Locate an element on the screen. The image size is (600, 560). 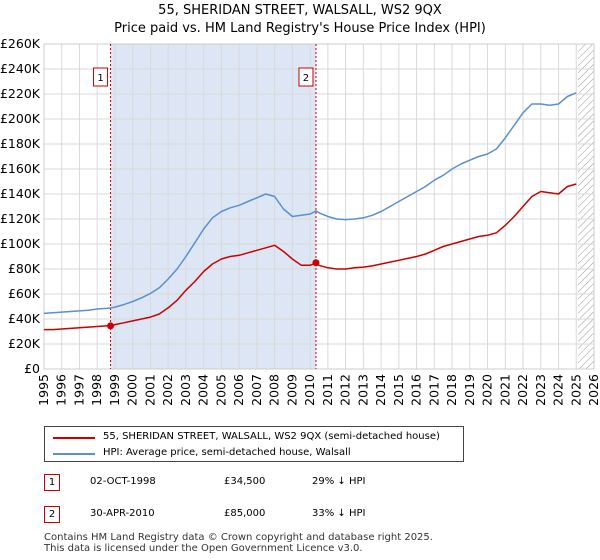
annotation-label-2: 2 is located at coordinates (306, 78).